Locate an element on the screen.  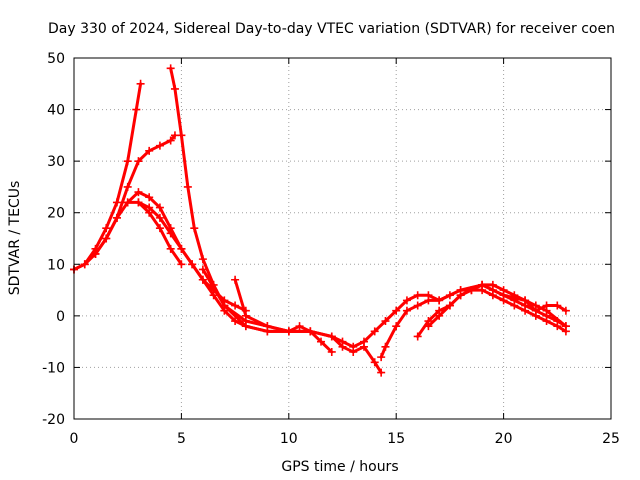
series-trace-j is located at coordinates (491, 313).